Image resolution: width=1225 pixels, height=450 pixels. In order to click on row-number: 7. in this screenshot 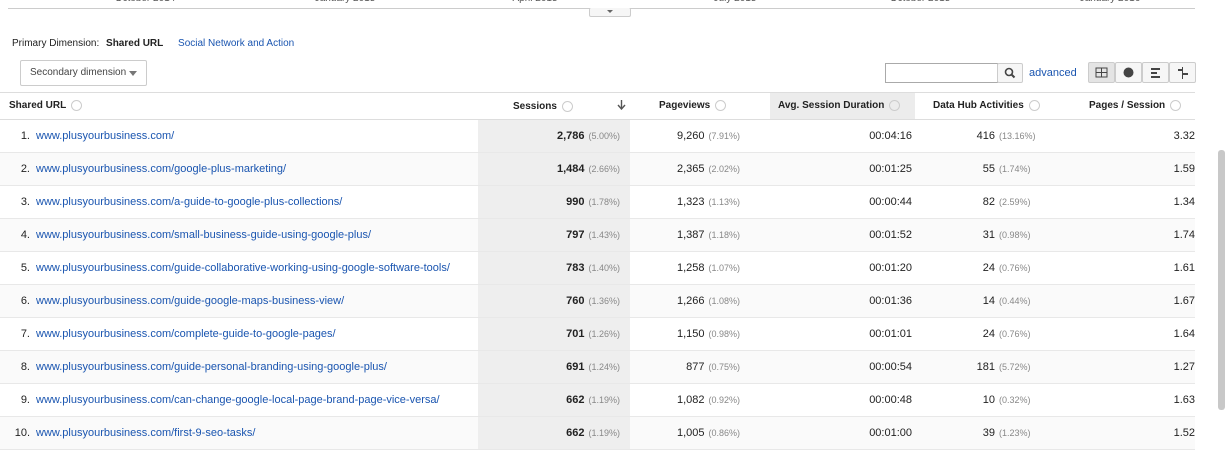, I will do `click(18, 334)`.